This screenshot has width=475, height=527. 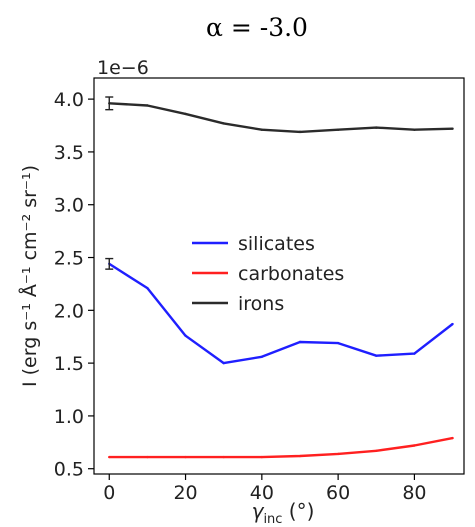 What do you see at coordinates (109, 263) in the screenshot?
I see `error-bar-silicates` at bounding box center [109, 263].